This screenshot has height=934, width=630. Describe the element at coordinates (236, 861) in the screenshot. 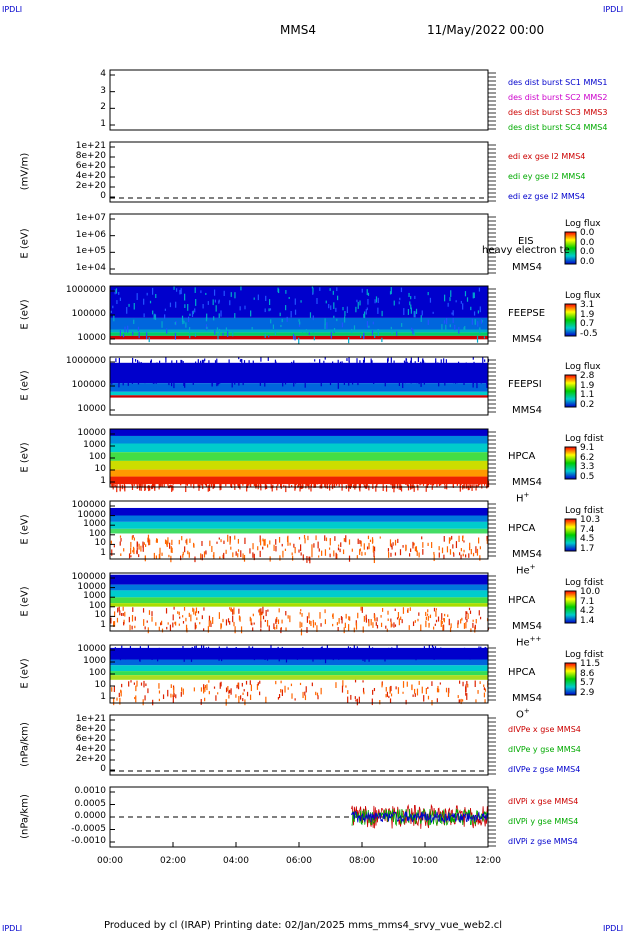

I see `x-tick-label: 04:00` at that location.